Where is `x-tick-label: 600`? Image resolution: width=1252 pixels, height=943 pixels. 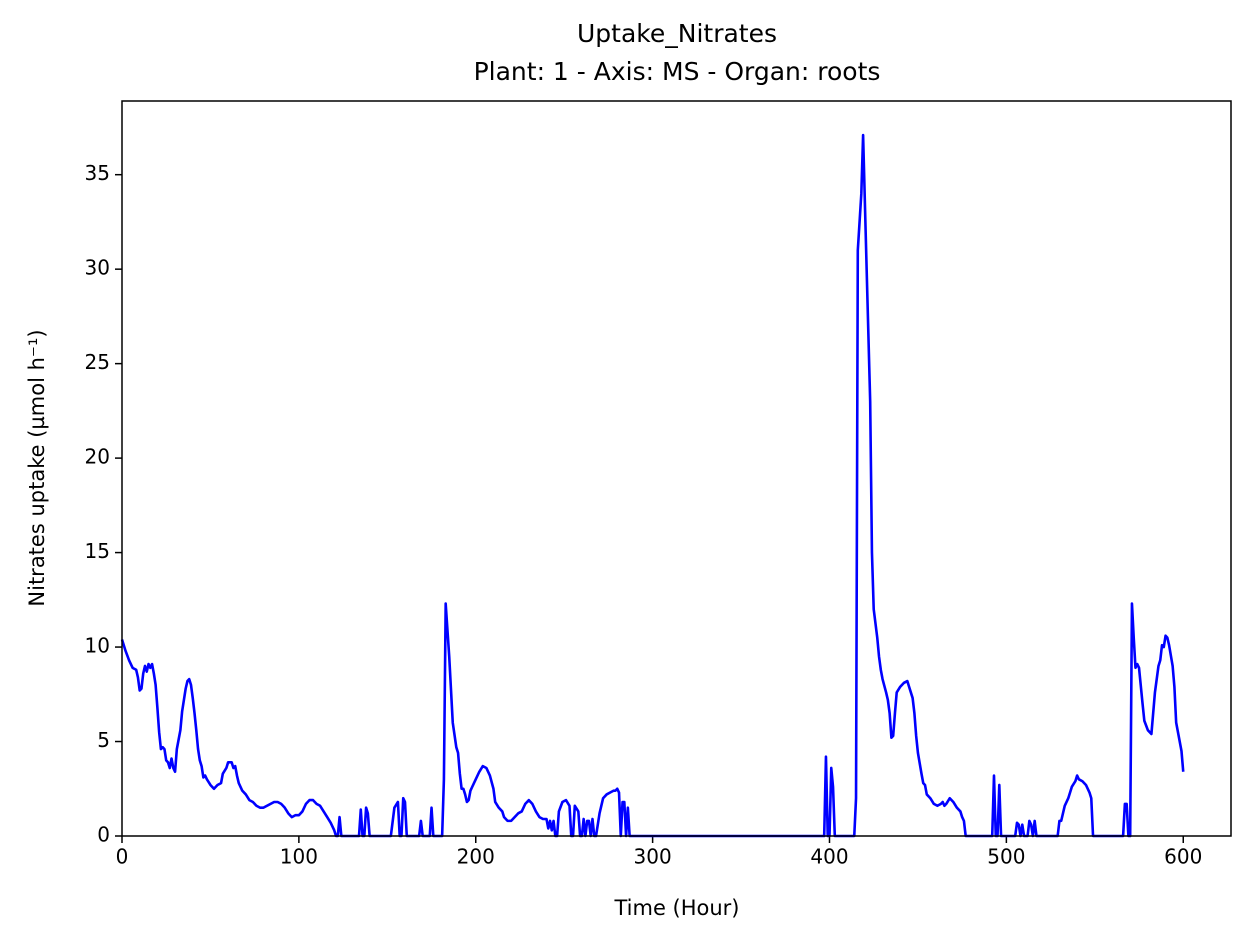
x-tick-label: 600 is located at coordinates (1183, 857).